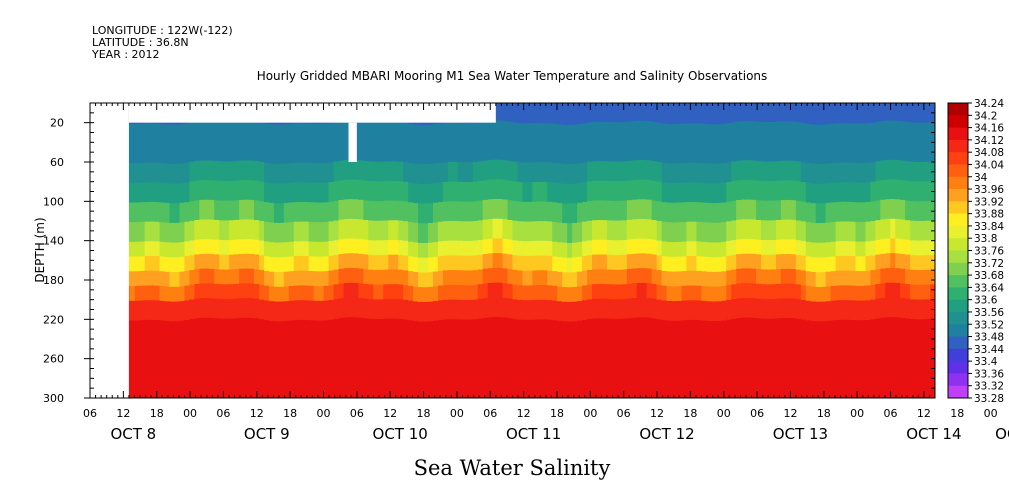 The height and width of the screenshot is (504, 1009). Describe the element at coordinates (989, 276) in the screenshot. I see `colorbar-label: 33.68` at that location.